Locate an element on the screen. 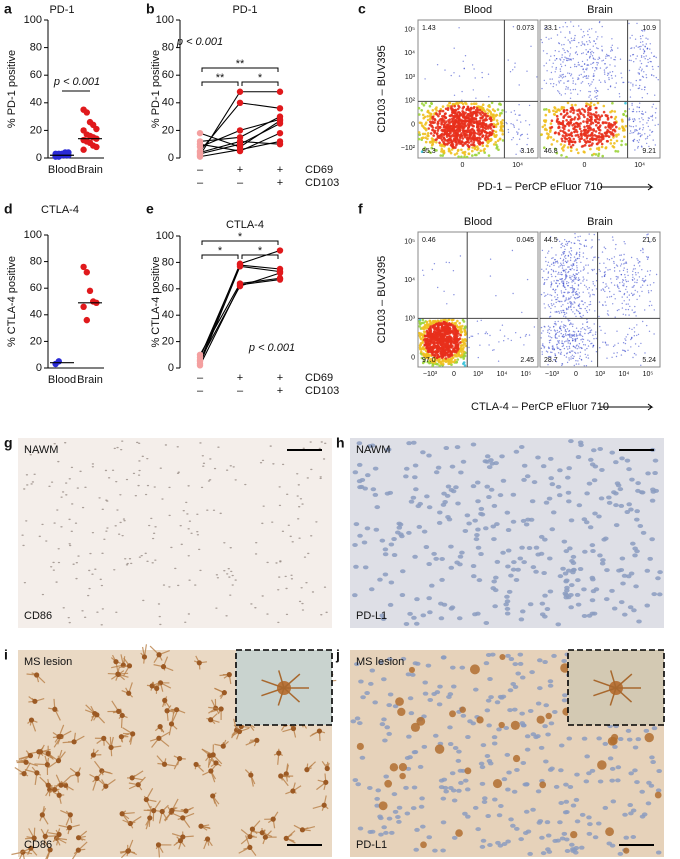 The image size is (680, 859). x-tick-label: – is located at coordinates (200, 391).